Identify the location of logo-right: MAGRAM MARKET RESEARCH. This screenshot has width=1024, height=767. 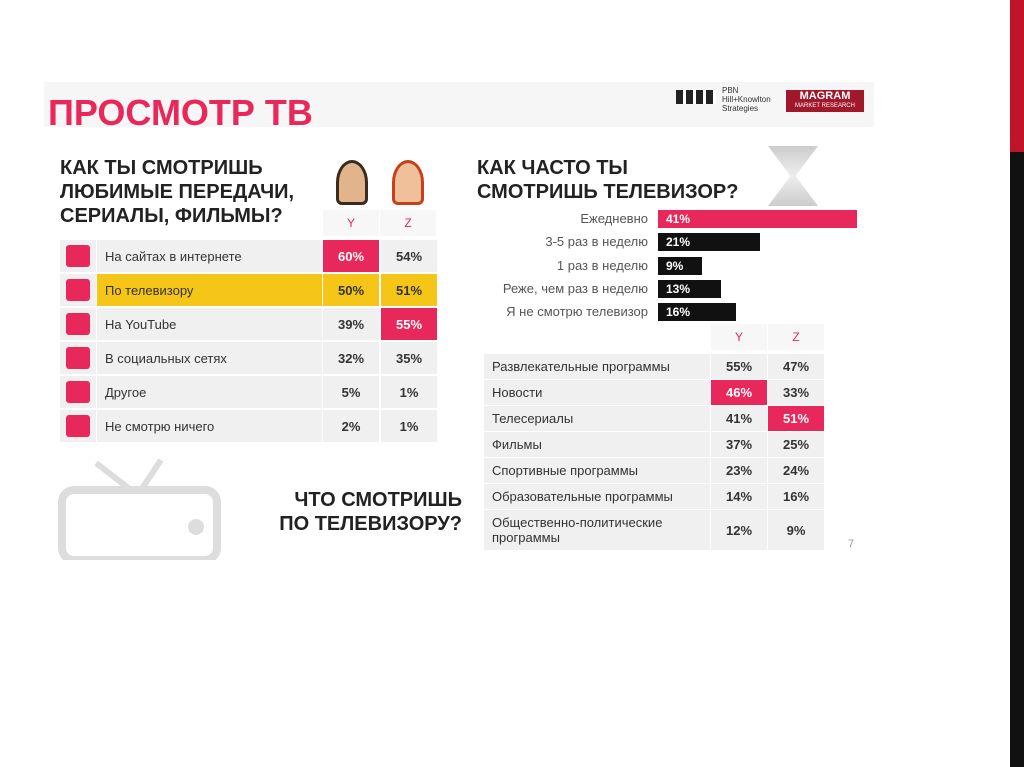
(825, 101).